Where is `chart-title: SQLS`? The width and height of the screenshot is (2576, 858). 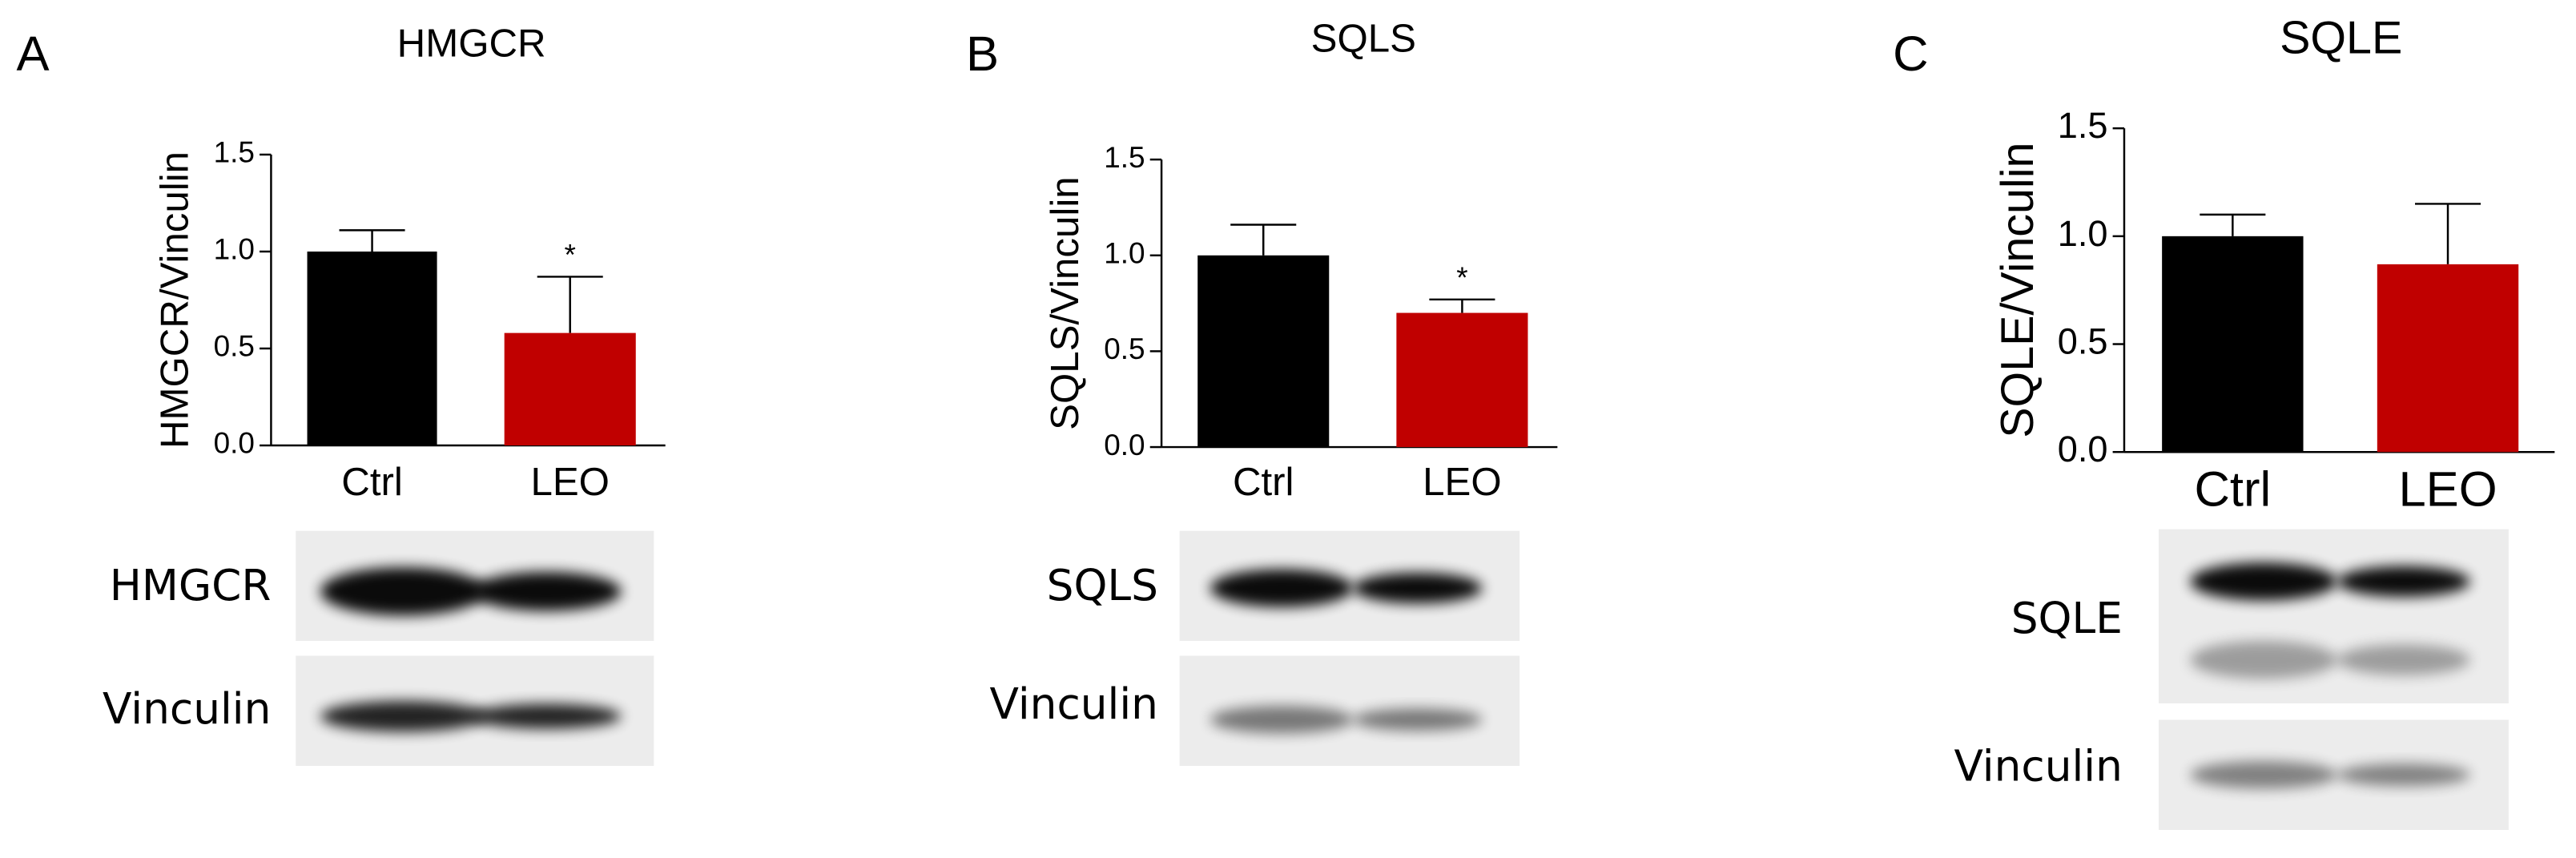
chart-title: SQLS is located at coordinates (1363, 38).